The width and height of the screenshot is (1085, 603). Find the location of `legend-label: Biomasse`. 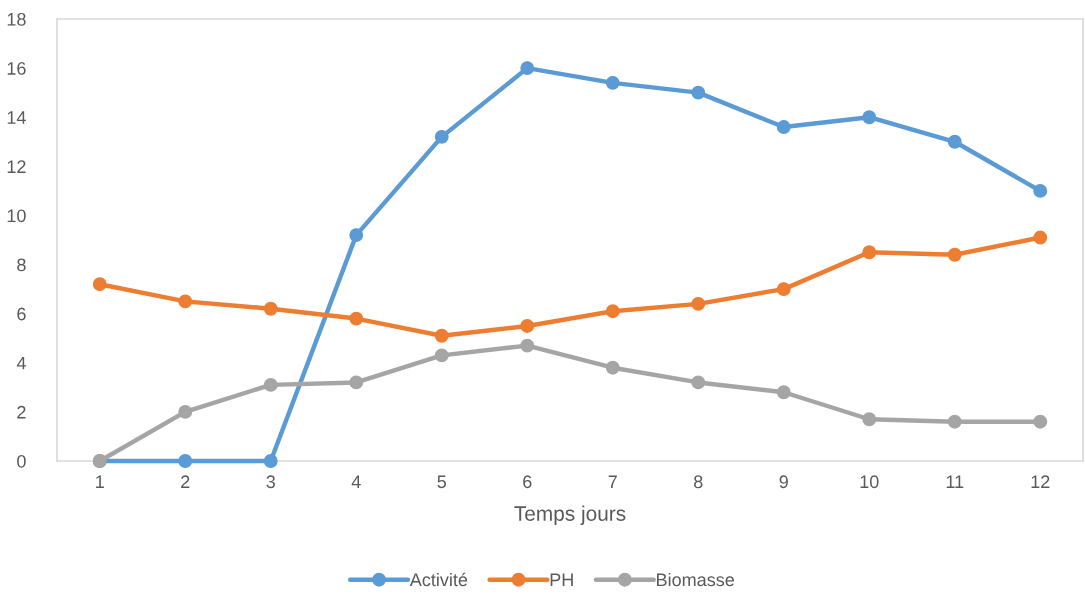

legend-label: Biomasse is located at coordinates (696, 579).